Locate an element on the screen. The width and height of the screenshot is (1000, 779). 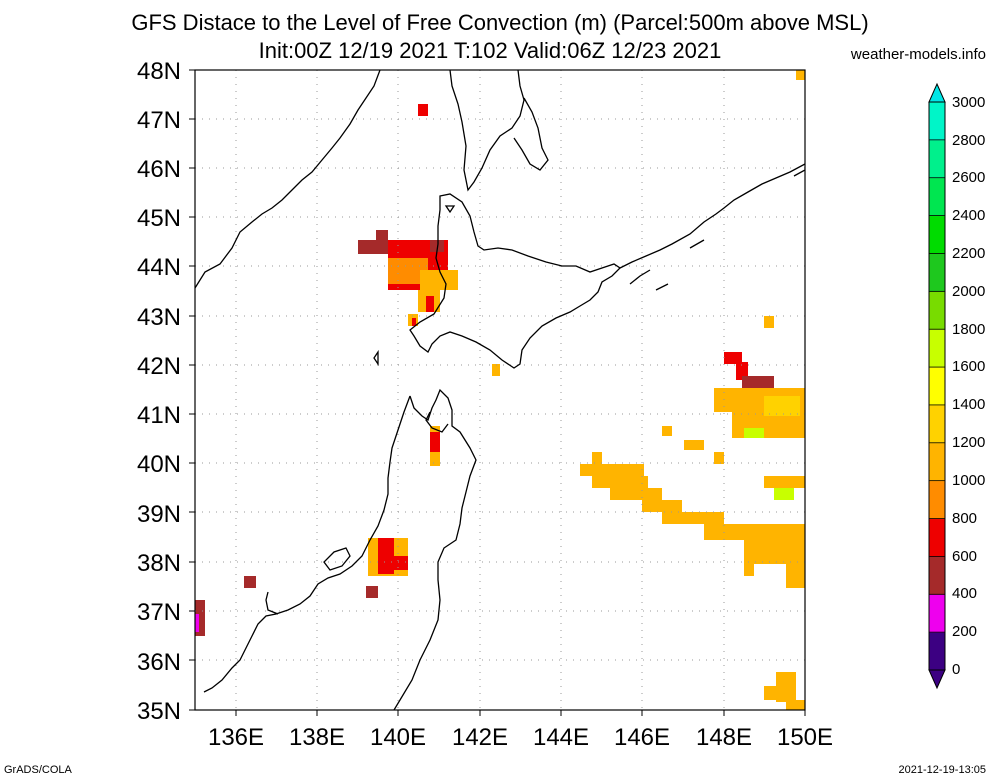
lon-label-148e: 148E is located at coordinates (724, 737).